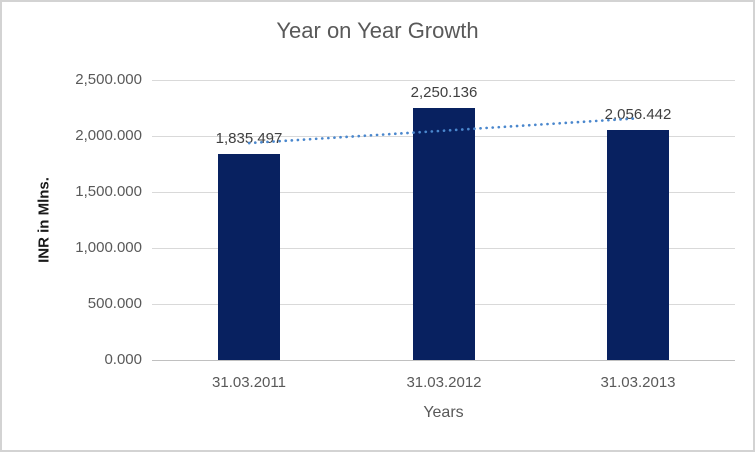  What do you see at coordinates (638, 382) in the screenshot?
I see `x-tick-label: 31.03.2013` at bounding box center [638, 382].